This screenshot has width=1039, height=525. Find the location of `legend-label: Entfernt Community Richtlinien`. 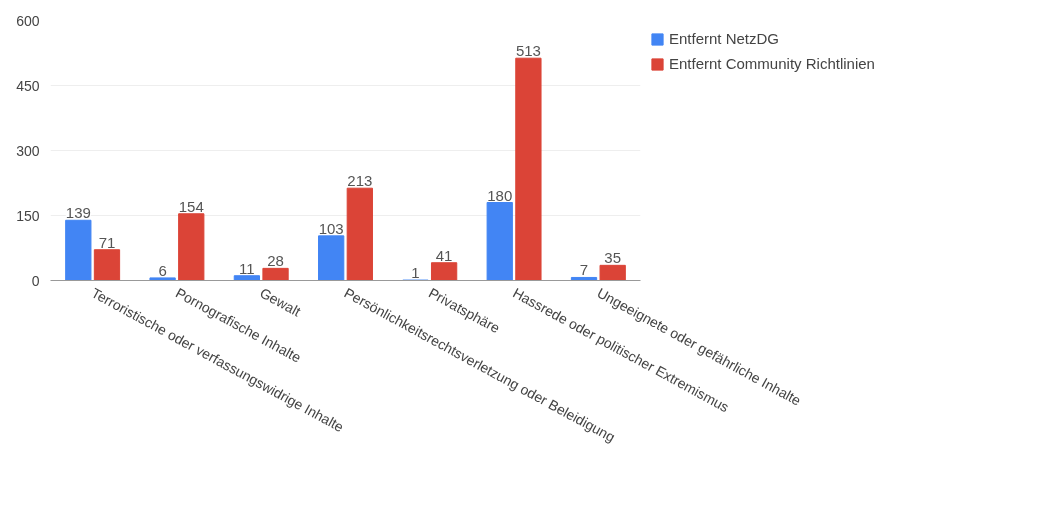

legend-label: Entfernt Community Richtlinien is located at coordinates (772, 63).